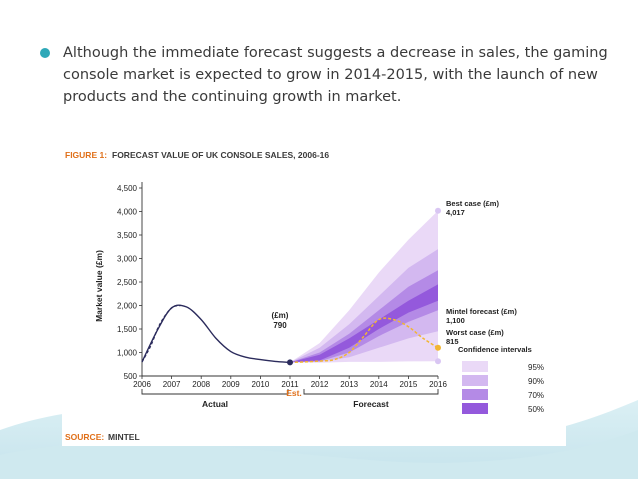 This screenshot has height=479, width=638. Describe the element at coordinates (536, 381) in the screenshot. I see `legend-label: 90%` at that location.